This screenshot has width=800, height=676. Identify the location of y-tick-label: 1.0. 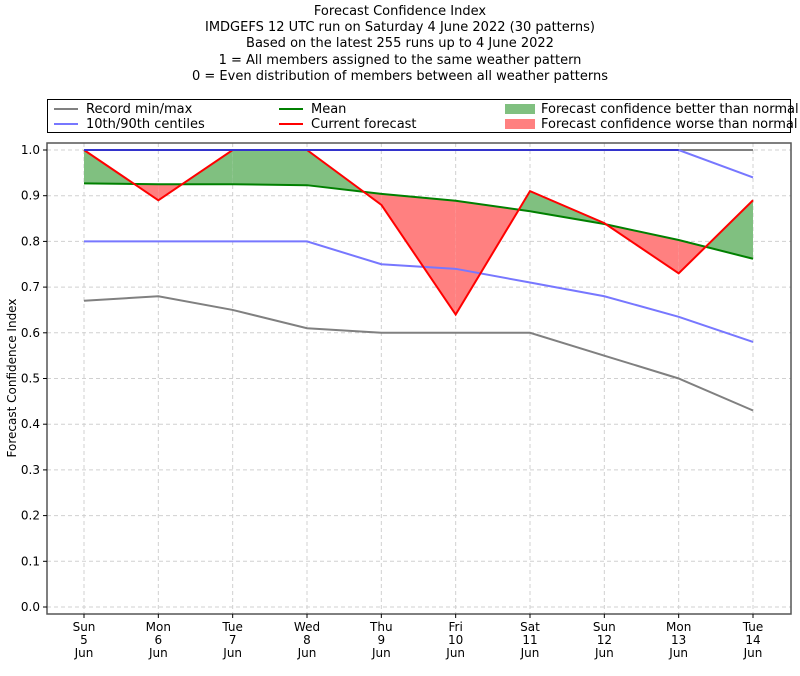
(30, 150).